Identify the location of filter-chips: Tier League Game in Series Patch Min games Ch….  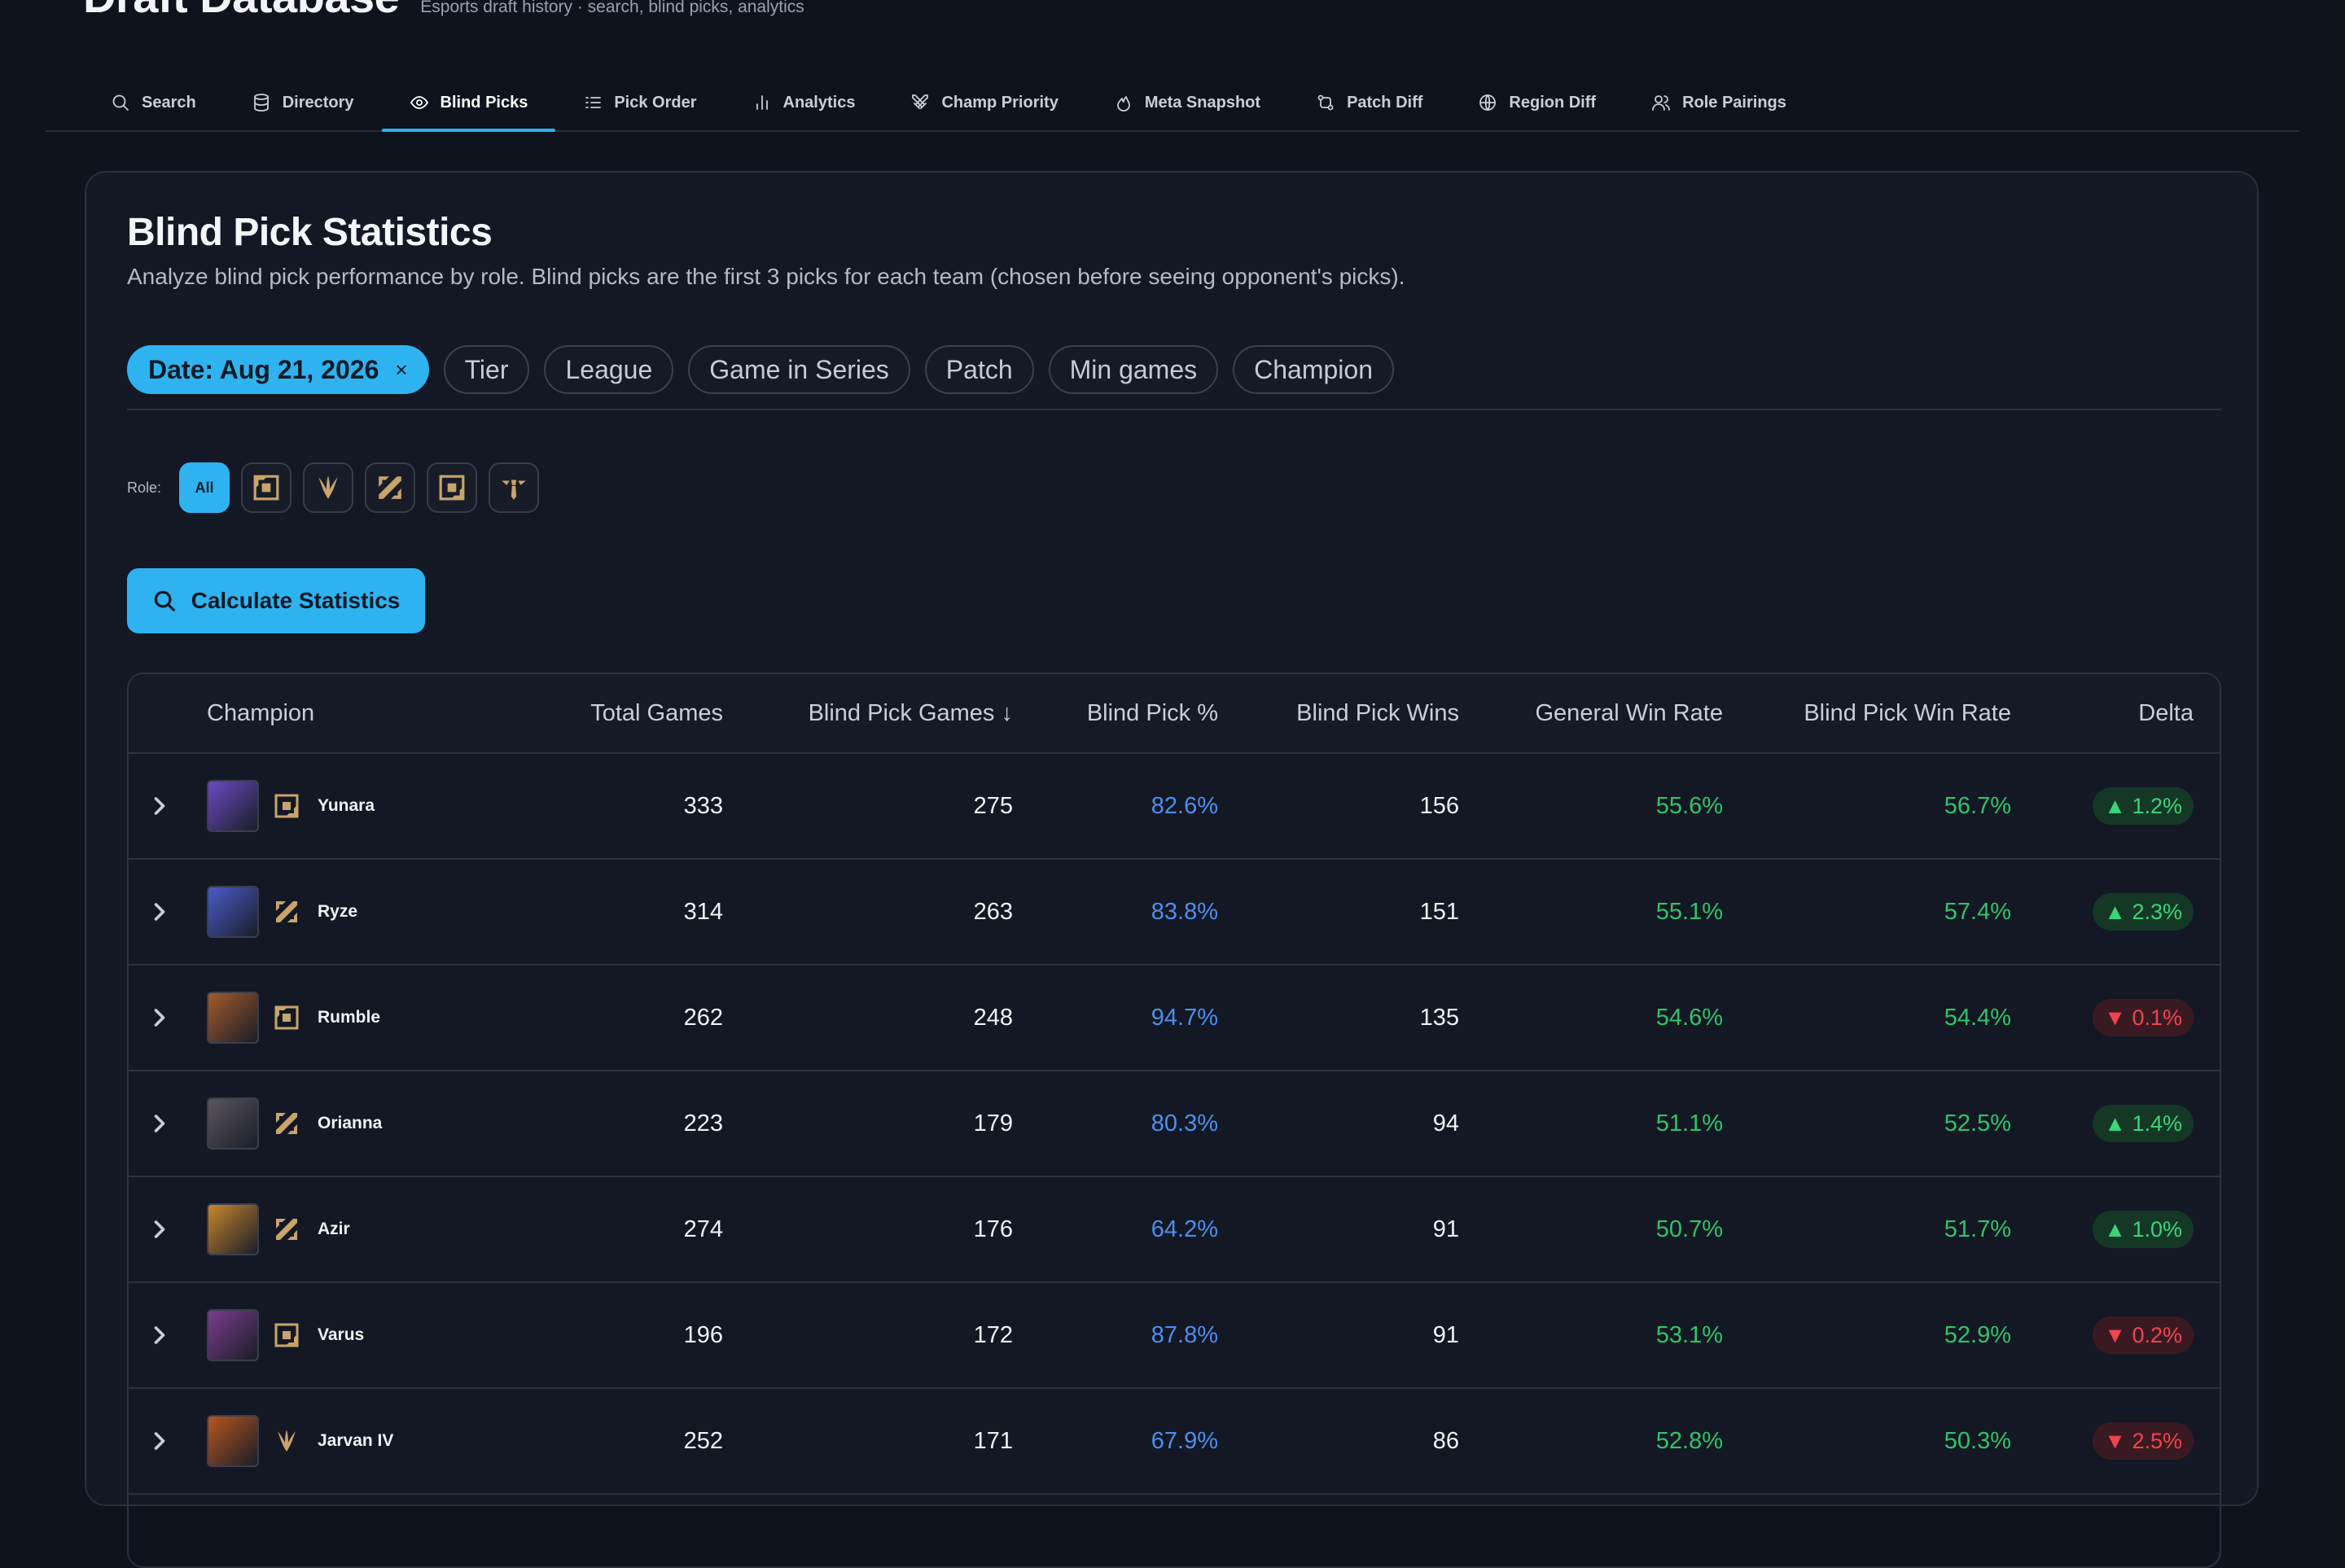
(919, 370).